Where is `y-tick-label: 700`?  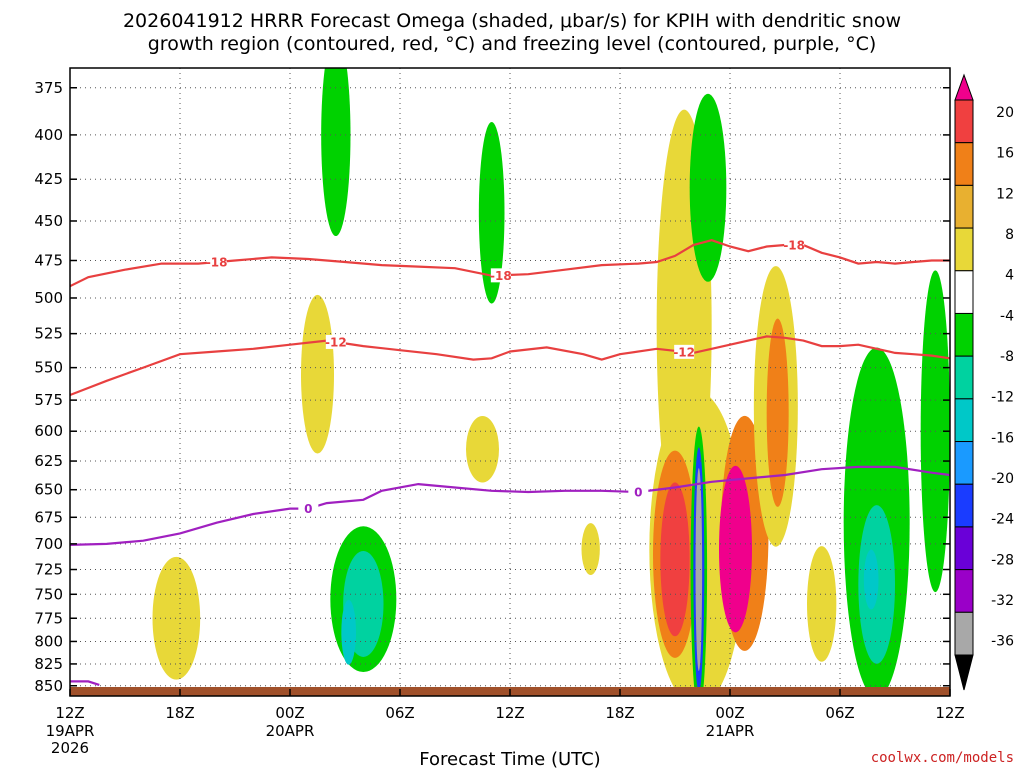
y-tick-label: 700 is located at coordinates (48, 544).